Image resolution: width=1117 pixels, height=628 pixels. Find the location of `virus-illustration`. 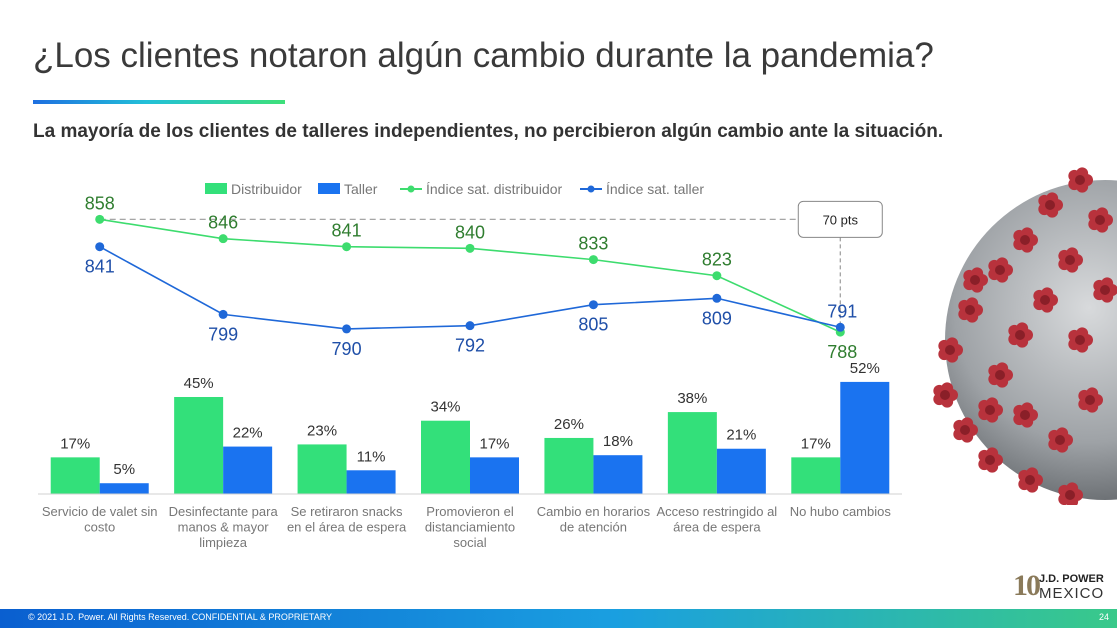

virus-illustration is located at coordinates (1025, 336).